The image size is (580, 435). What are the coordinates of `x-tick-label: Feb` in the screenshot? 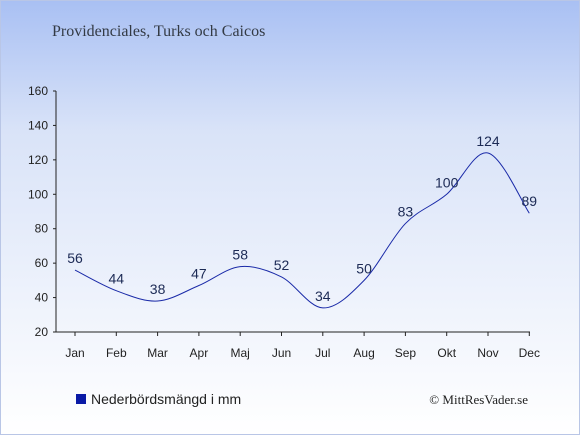 It's located at (116, 353).